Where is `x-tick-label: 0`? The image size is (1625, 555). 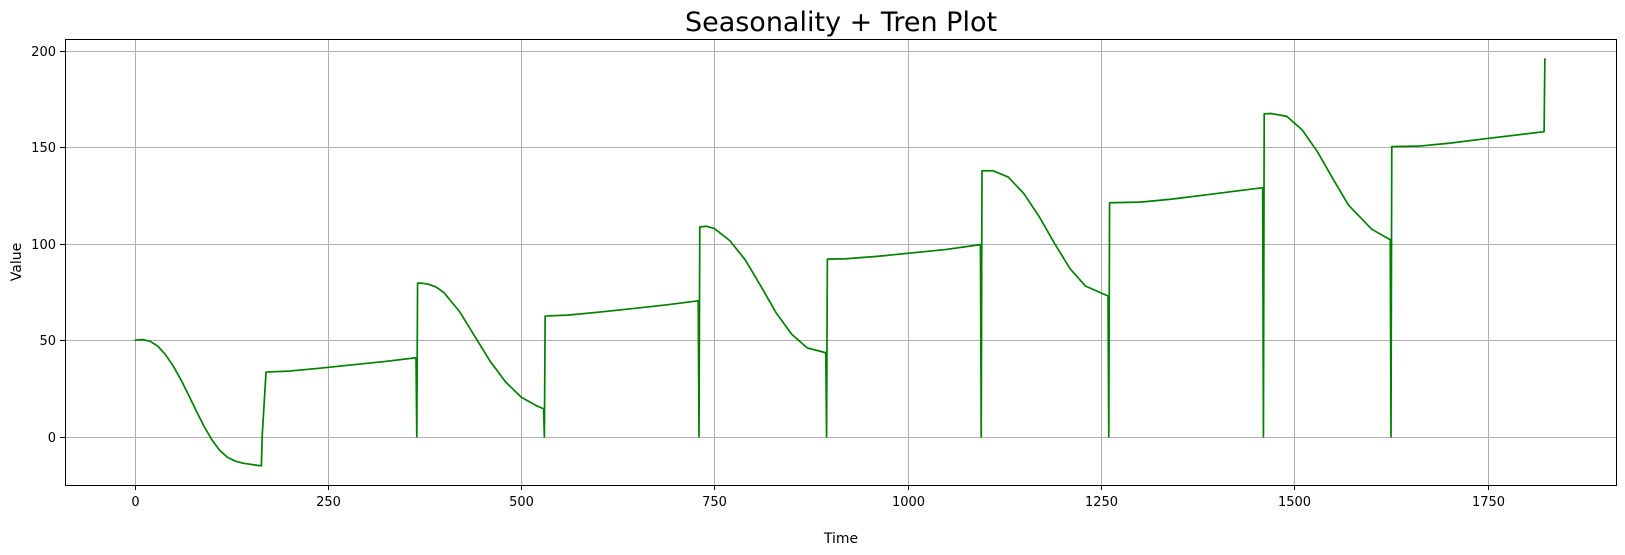 x-tick-label: 0 is located at coordinates (135, 502).